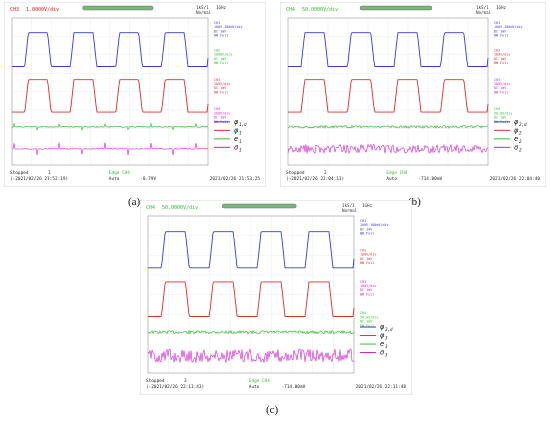  I want to click on channel-info-4-line4: BW Full, so click(367, 326).